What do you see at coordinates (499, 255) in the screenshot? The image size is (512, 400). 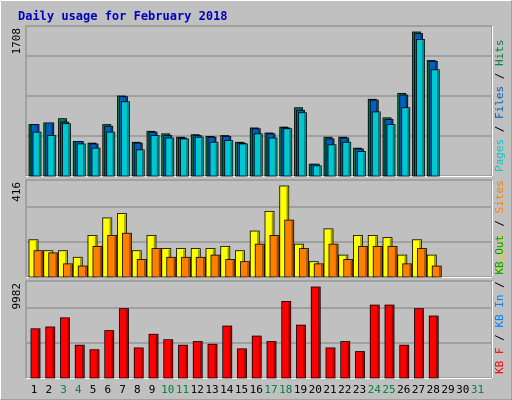 I see `legend-entry: KB Out` at bounding box center [499, 255].